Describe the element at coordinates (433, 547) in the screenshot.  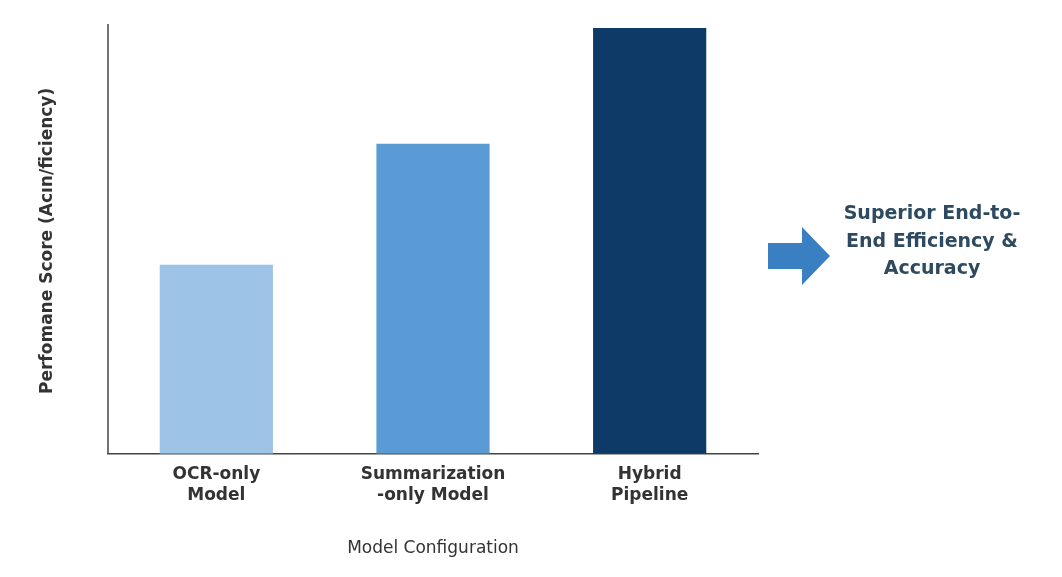
I see `x-axis-title: Model Configuration` at that location.